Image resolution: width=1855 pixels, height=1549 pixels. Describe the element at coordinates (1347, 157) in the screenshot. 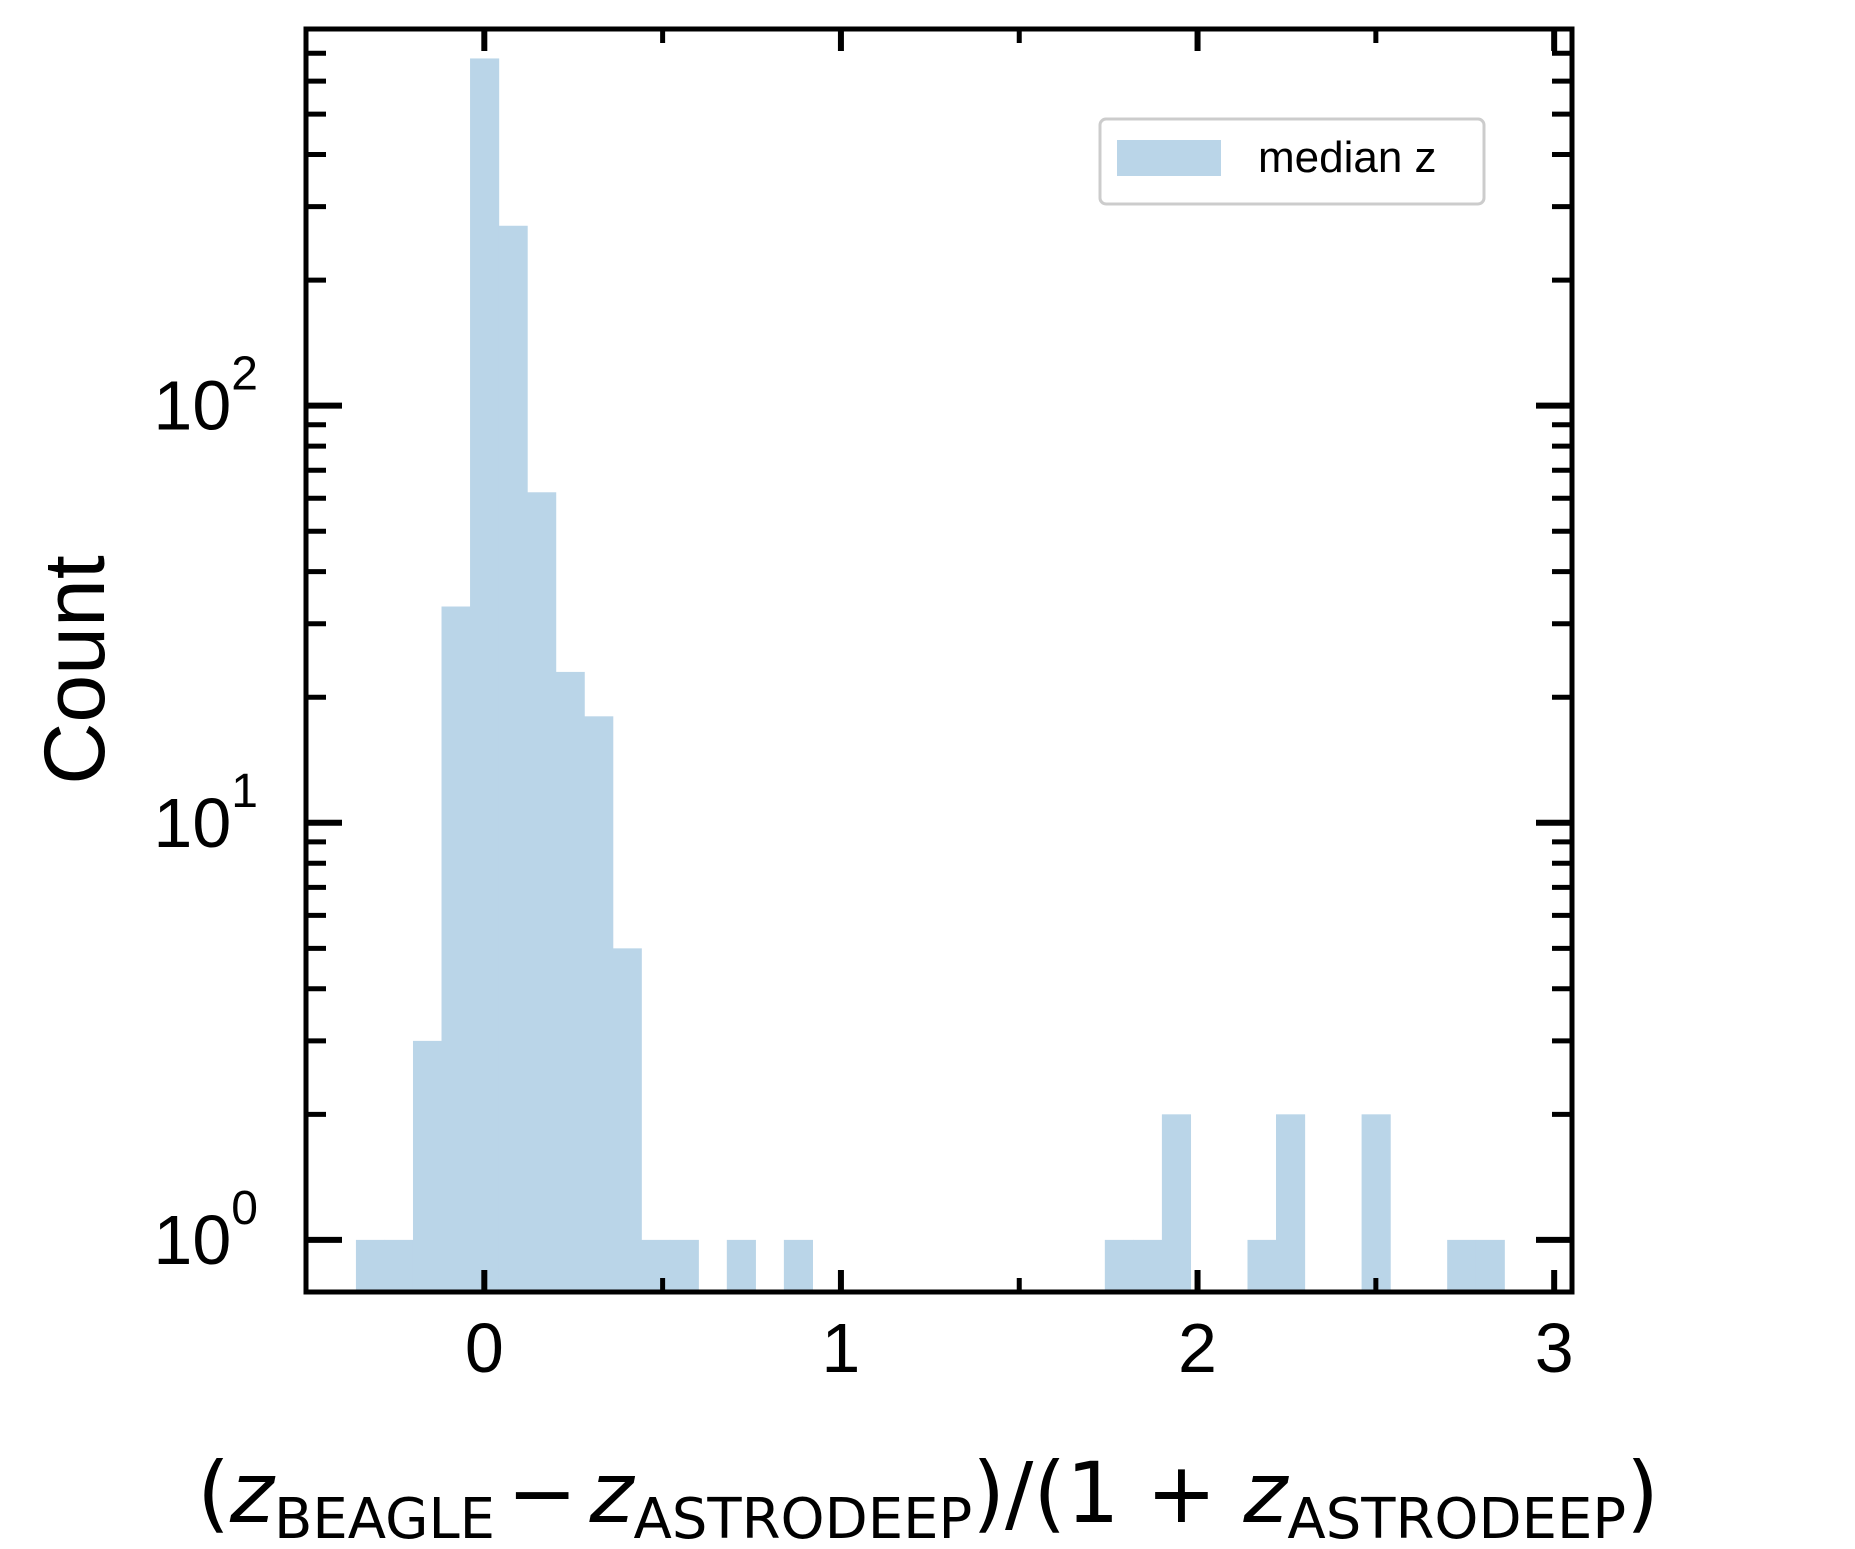

I see `legend-label: median z` at that location.